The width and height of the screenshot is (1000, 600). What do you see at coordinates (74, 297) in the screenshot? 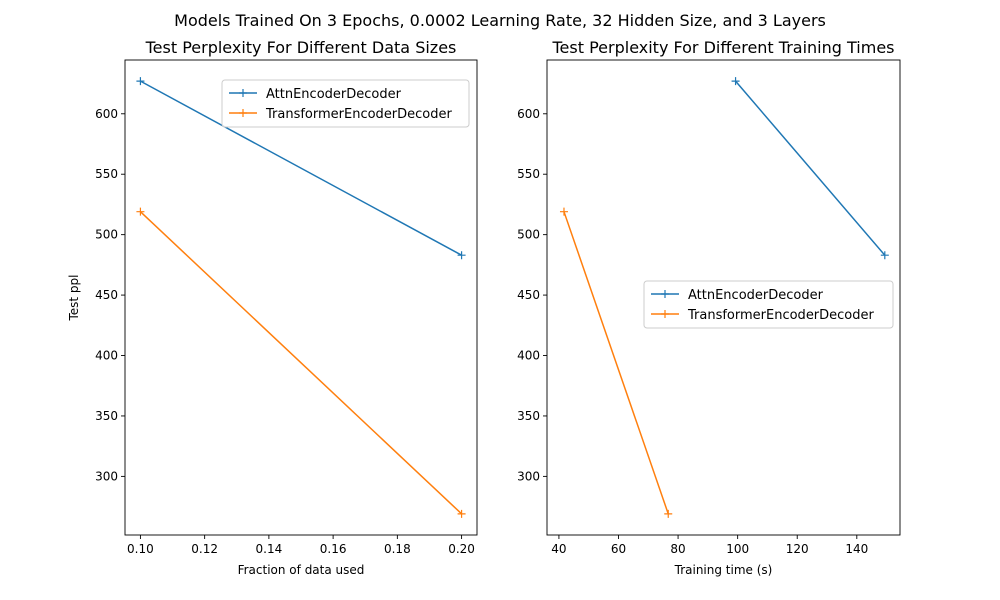
I see `y-axis-label: Test ppl` at bounding box center [74, 297].